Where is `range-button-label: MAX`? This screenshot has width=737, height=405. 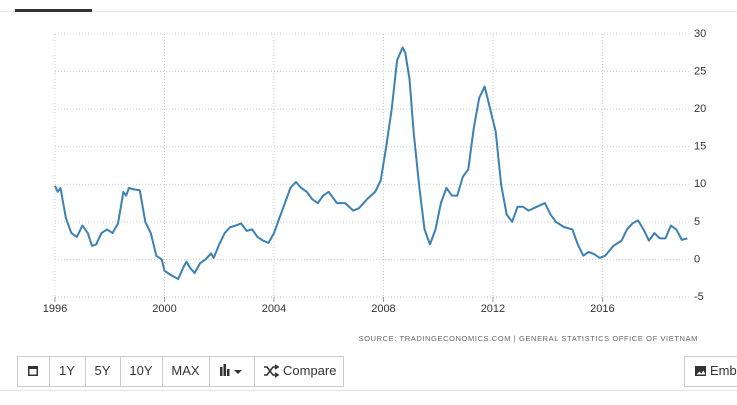
range-button-label: MAX is located at coordinates (185, 370).